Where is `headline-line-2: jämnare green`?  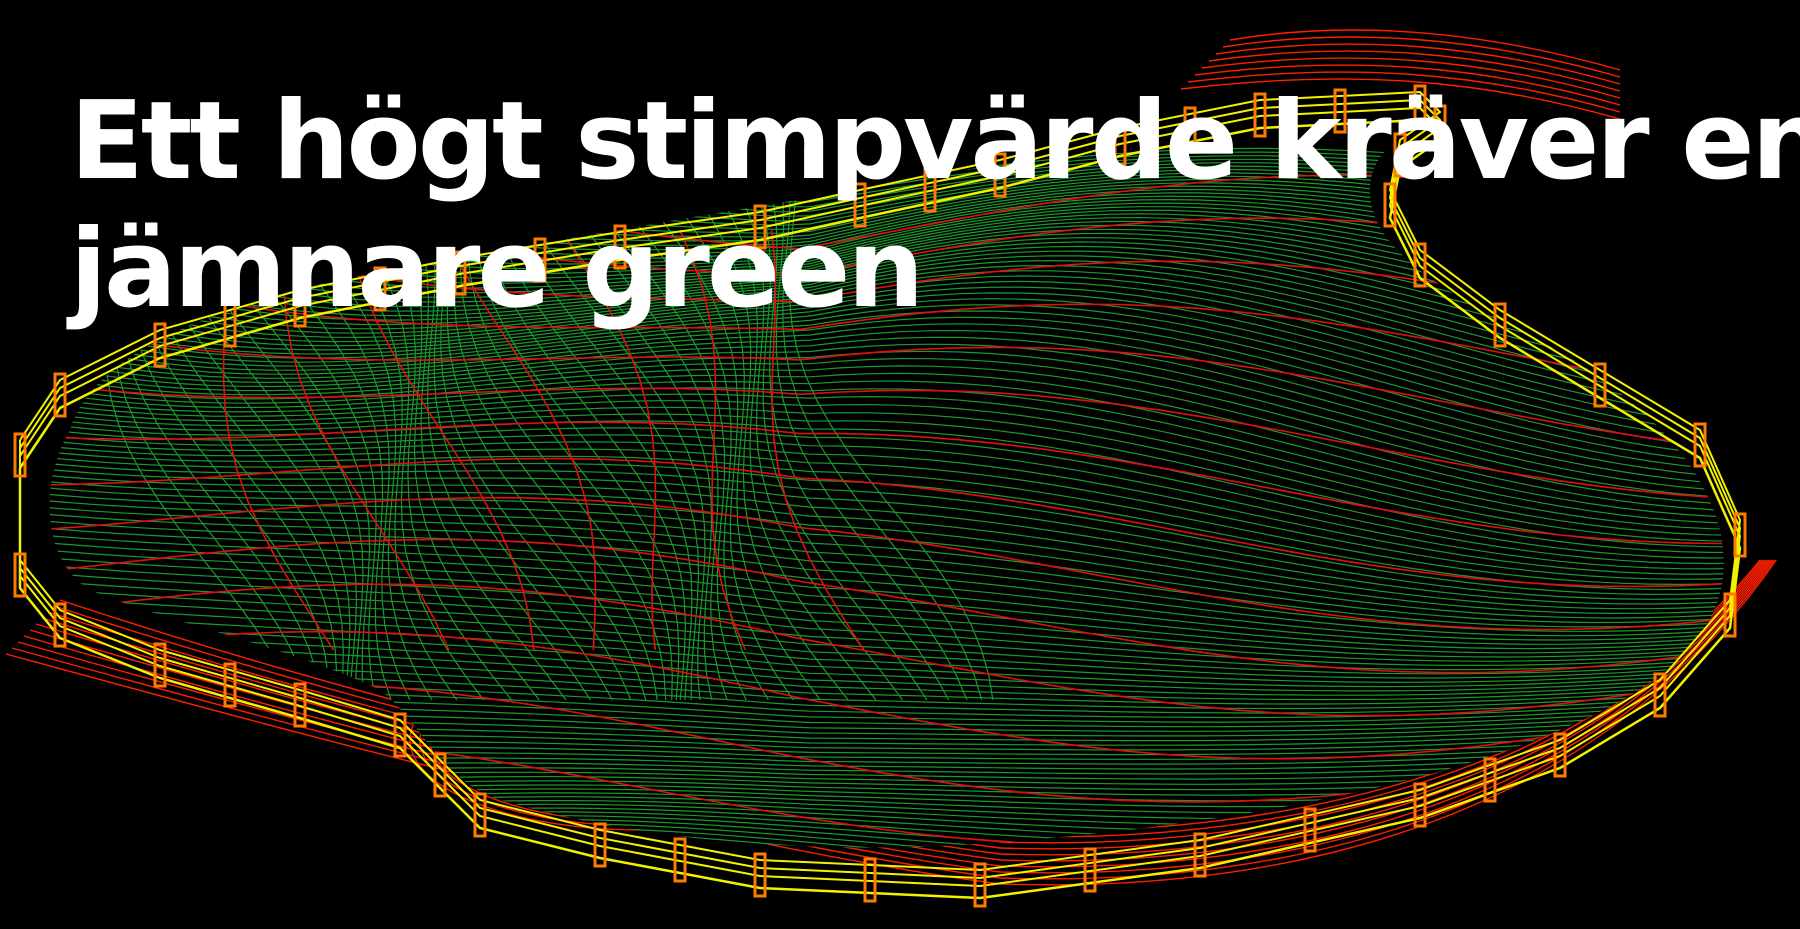 headline-line-2: jämnare green is located at coordinates (497, 269).